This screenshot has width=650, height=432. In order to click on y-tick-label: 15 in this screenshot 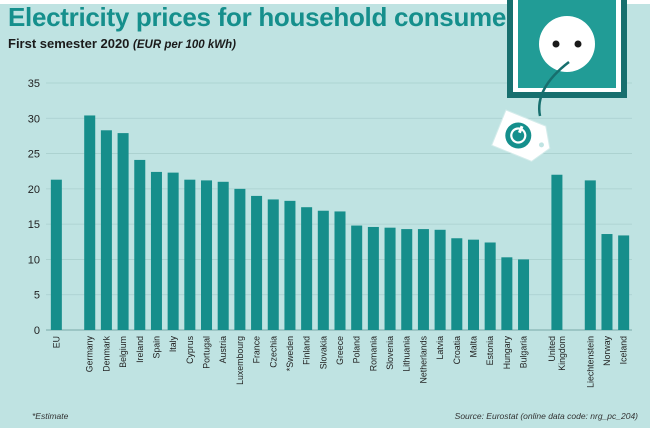, I will do `click(34, 225)`.